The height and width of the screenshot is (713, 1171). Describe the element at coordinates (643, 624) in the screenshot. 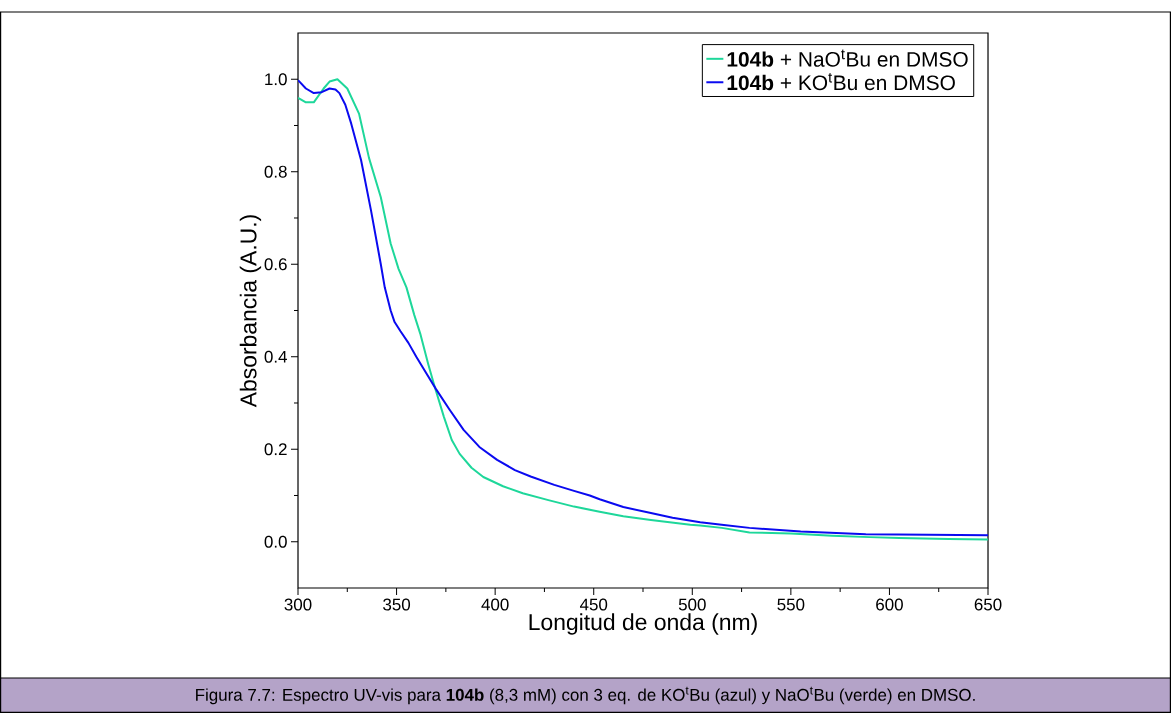

I see `x-axis-title: Longitud de onda (nm)` at that location.